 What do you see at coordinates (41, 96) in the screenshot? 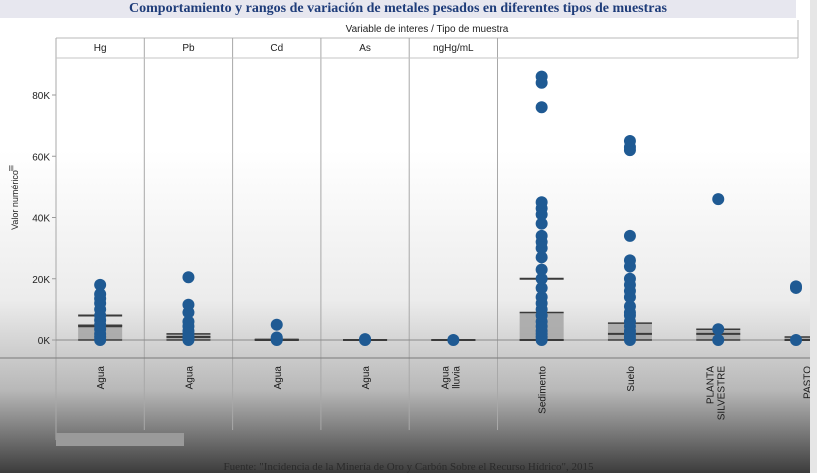
I see `y-tick-label: 80K` at bounding box center [41, 96].